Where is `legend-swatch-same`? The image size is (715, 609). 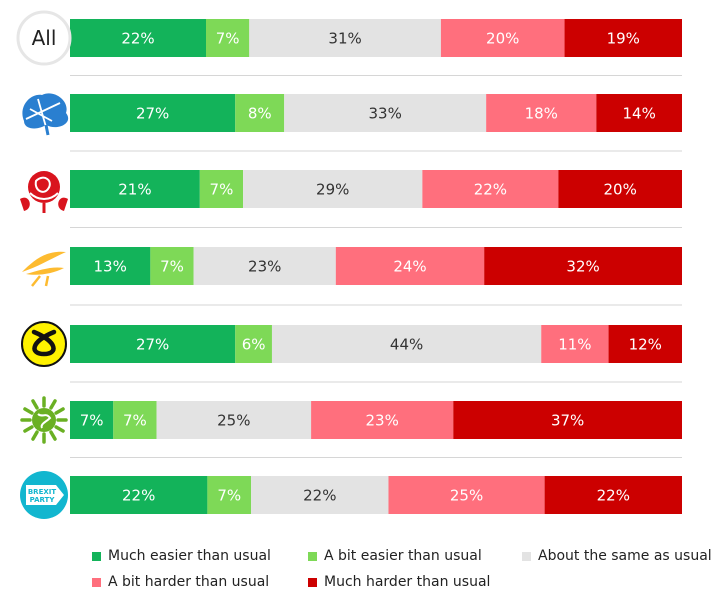
legend-swatch-same is located at coordinates (526, 556).